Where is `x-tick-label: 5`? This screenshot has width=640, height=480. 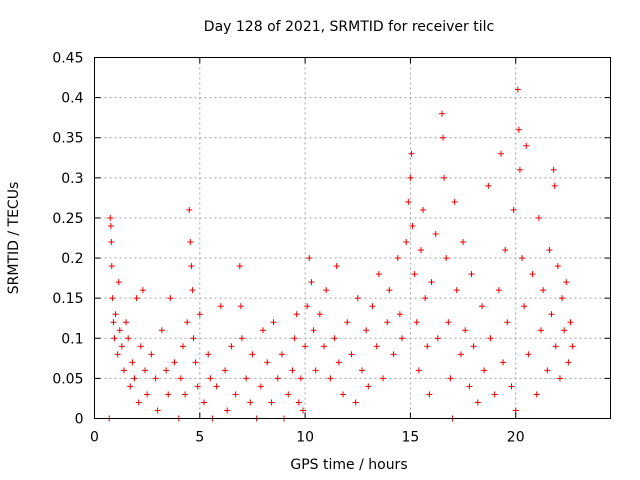
x-tick-label: 5 is located at coordinates (199, 438).